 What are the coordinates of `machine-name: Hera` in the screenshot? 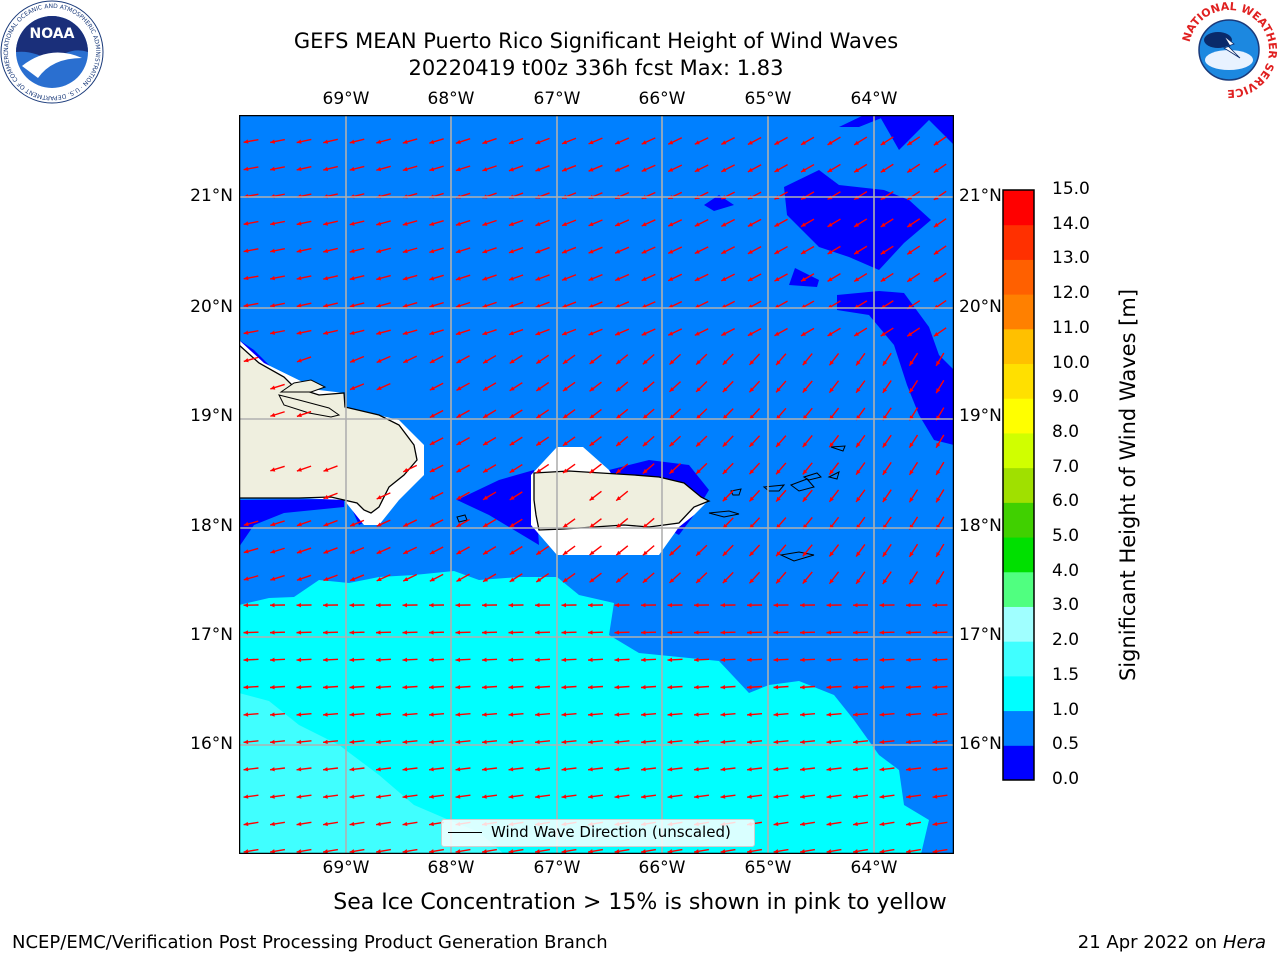 It's located at (1244, 942).